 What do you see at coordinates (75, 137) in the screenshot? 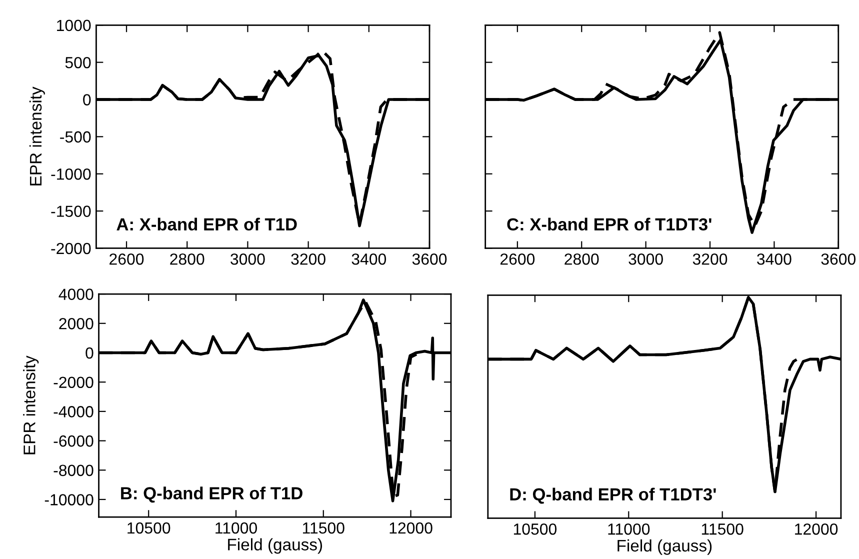
I see `y-tick-label: -500` at bounding box center [75, 137].